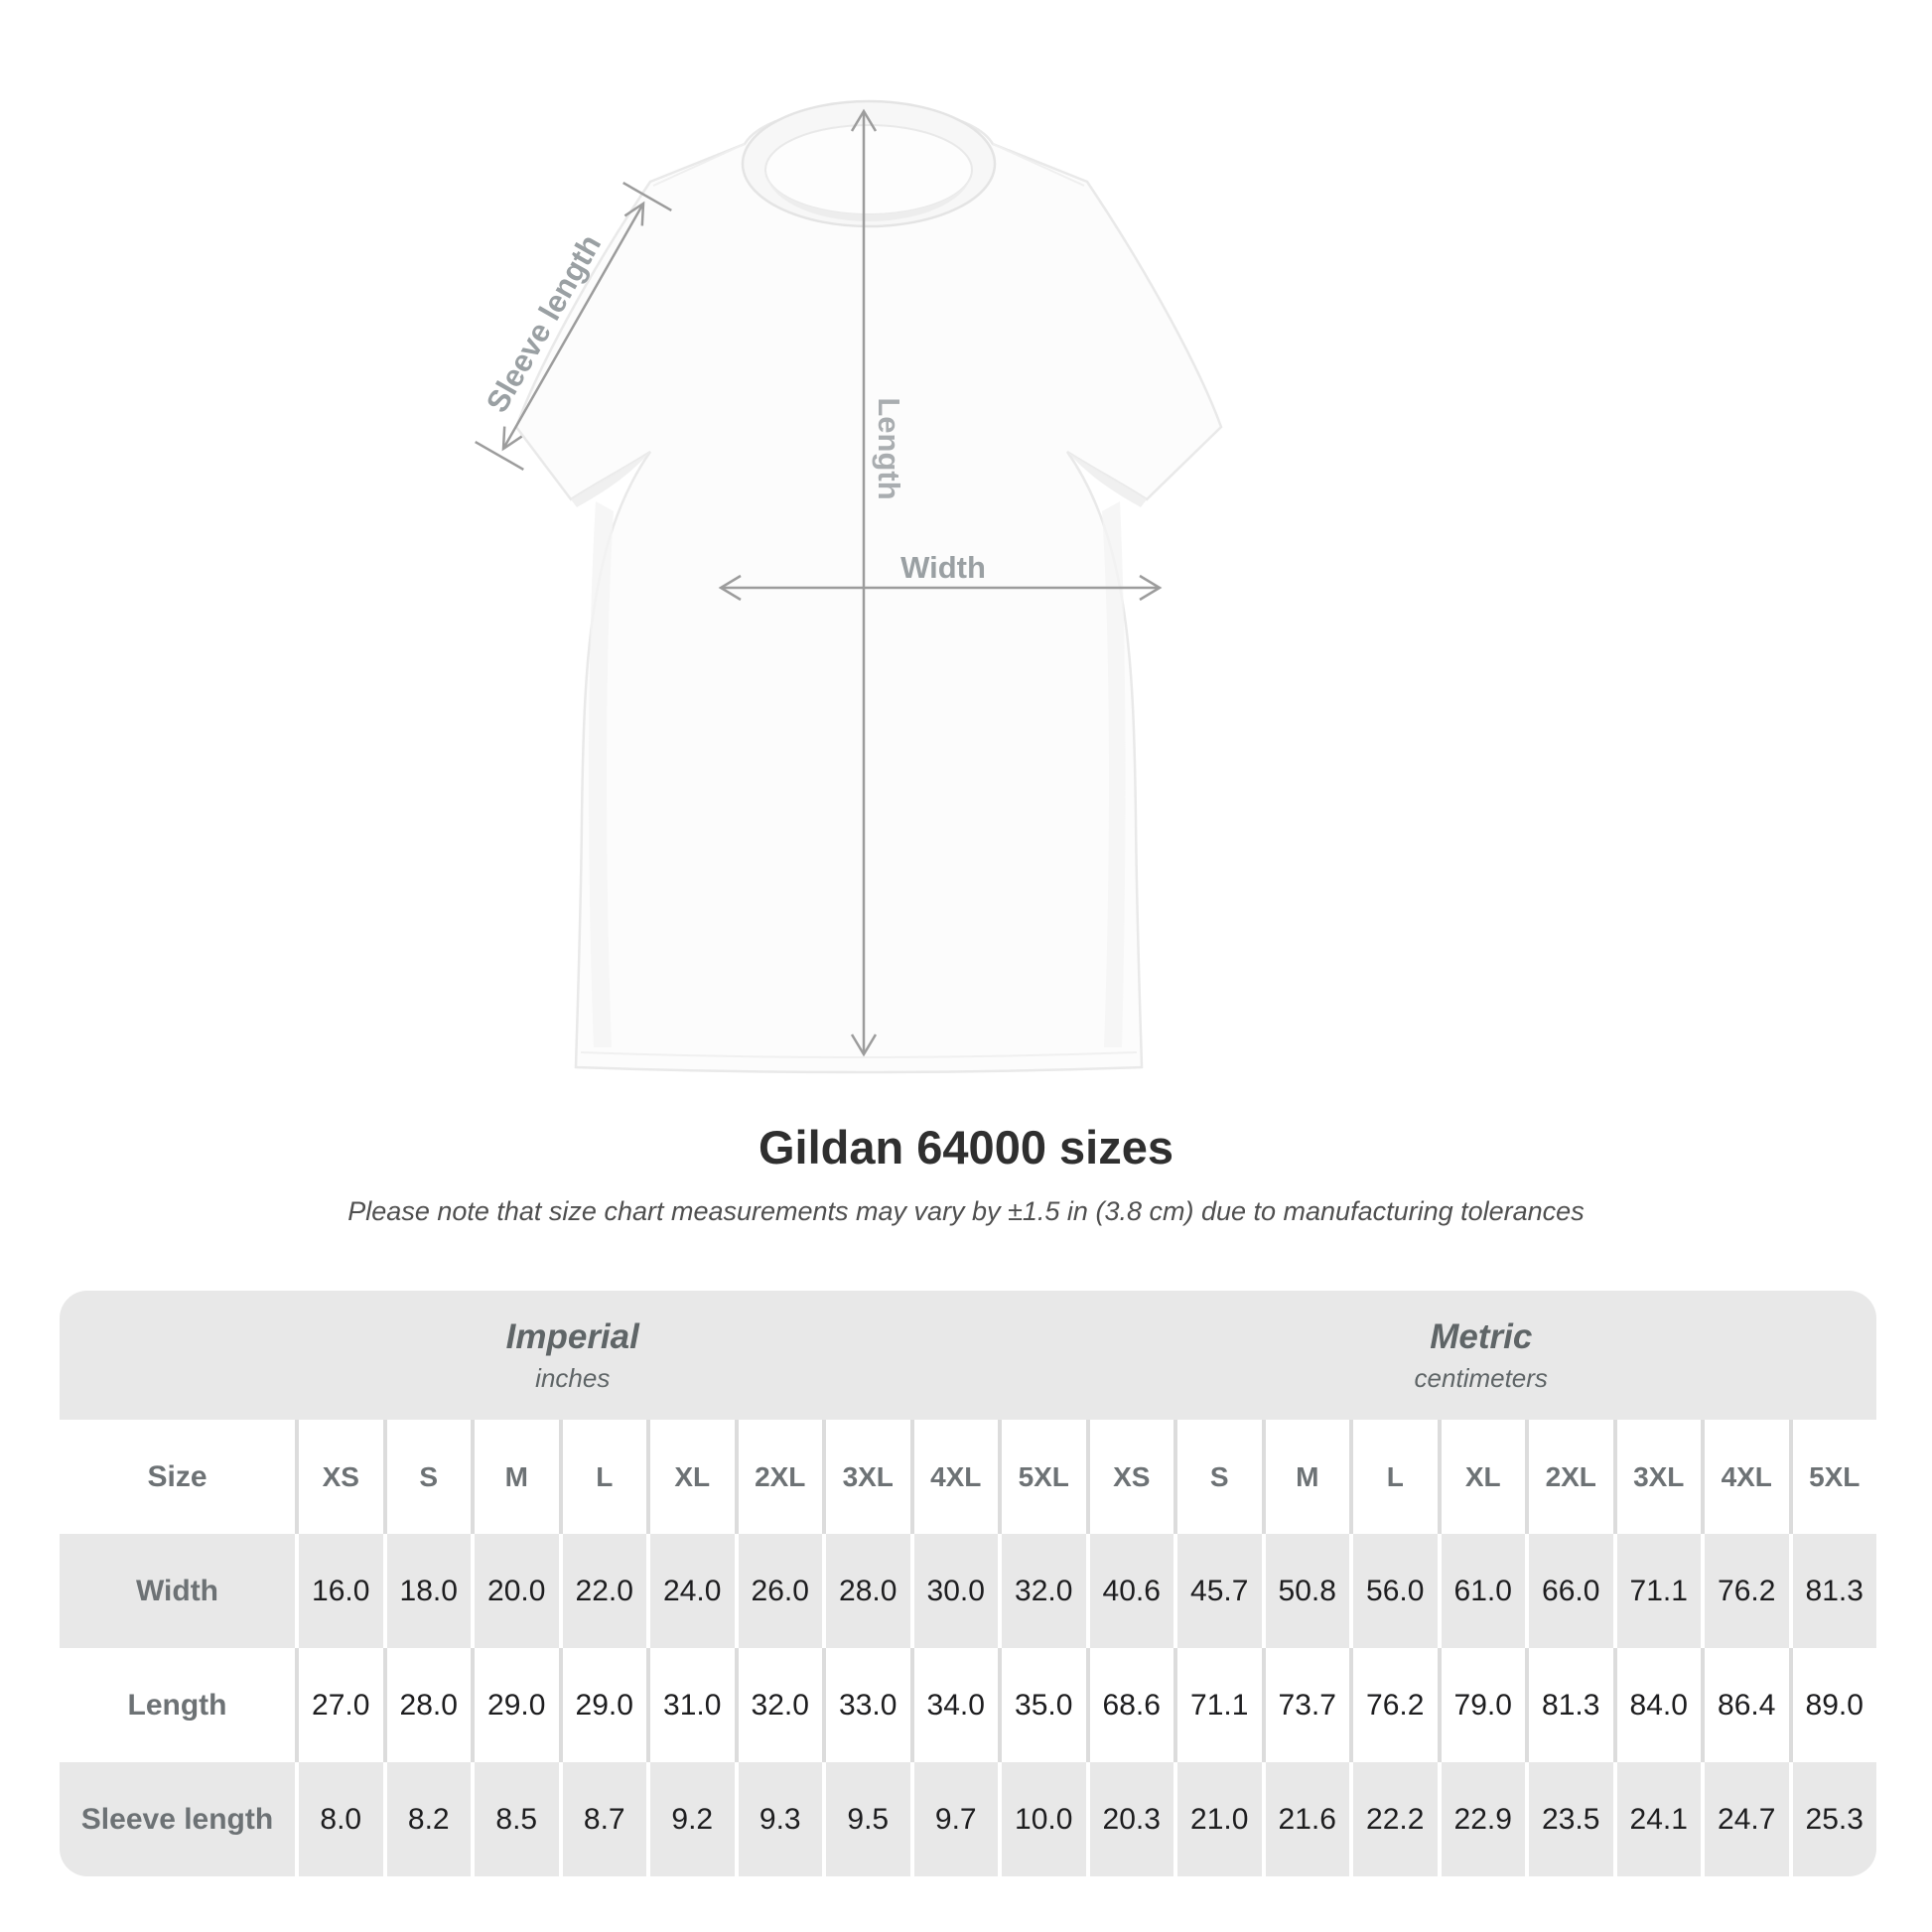 The width and height of the screenshot is (1932, 1932). Describe the element at coordinates (941, 588) in the screenshot. I see `width-dimension-arrow` at that location.